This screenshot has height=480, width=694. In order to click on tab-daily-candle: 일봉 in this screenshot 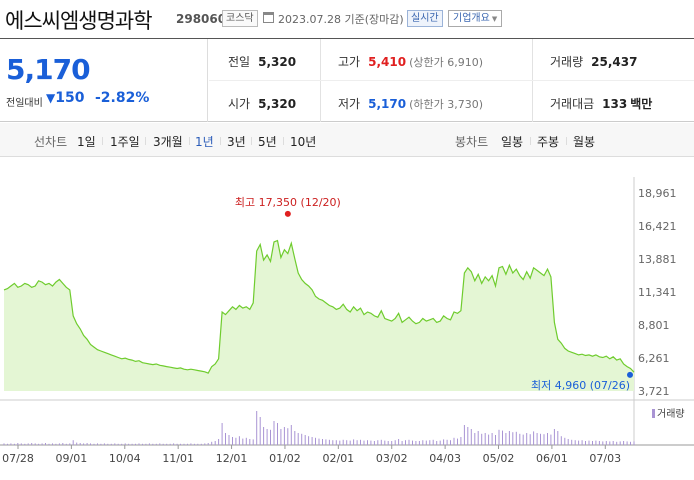, I will do `click(512, 142)`.